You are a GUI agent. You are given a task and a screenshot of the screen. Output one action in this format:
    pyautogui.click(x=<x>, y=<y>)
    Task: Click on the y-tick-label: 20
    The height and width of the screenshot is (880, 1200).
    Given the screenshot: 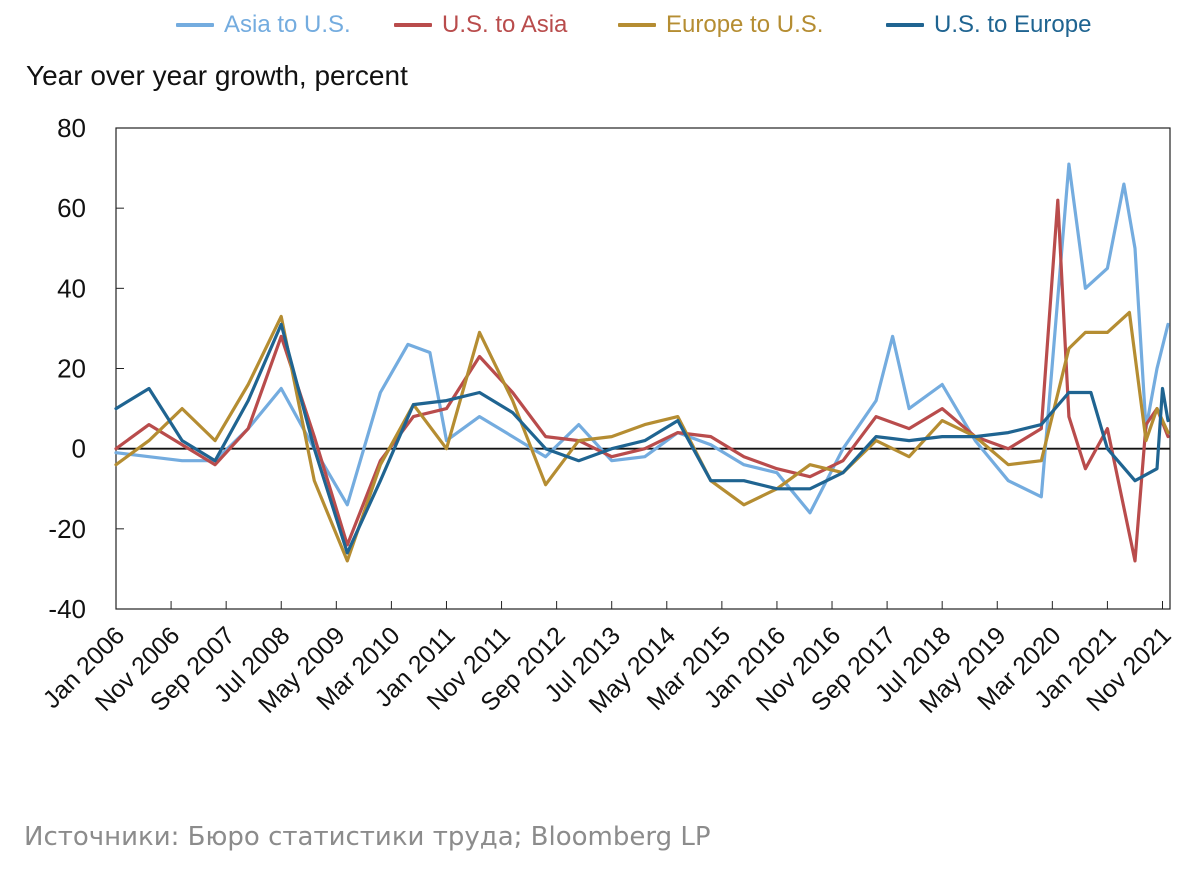 What is the action you would take?
    pyautogui.click(x=71, y=369)
    